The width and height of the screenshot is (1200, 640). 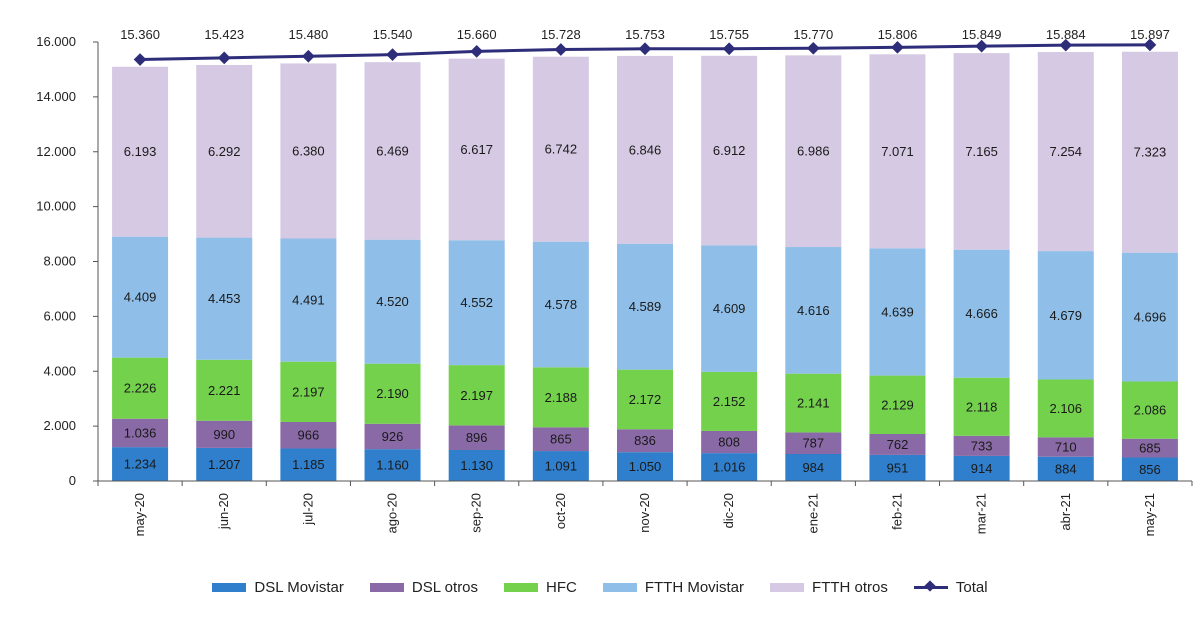 What do you see at coordinates (561, 466) in the screenshot?
I see `data-label: 1.091` at bounding box center [561, 466].